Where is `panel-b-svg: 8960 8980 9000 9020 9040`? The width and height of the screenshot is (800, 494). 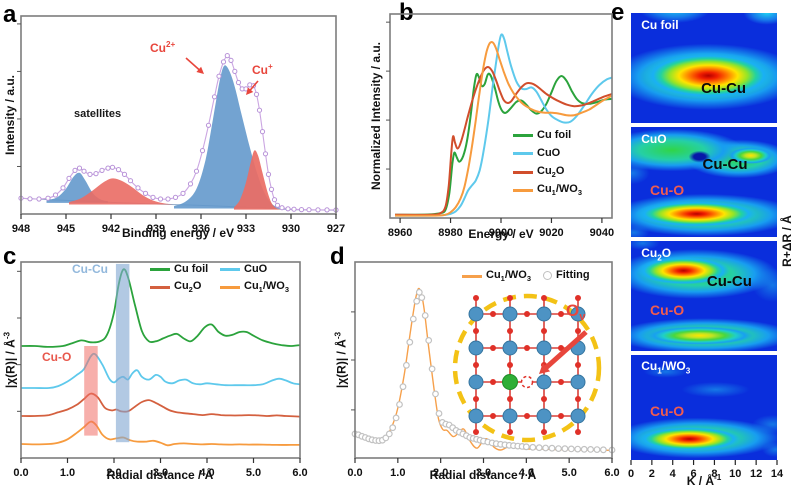 panel-b-svg: 8960 8980 9000 9020 9040 is located at coordinates (500, 126).